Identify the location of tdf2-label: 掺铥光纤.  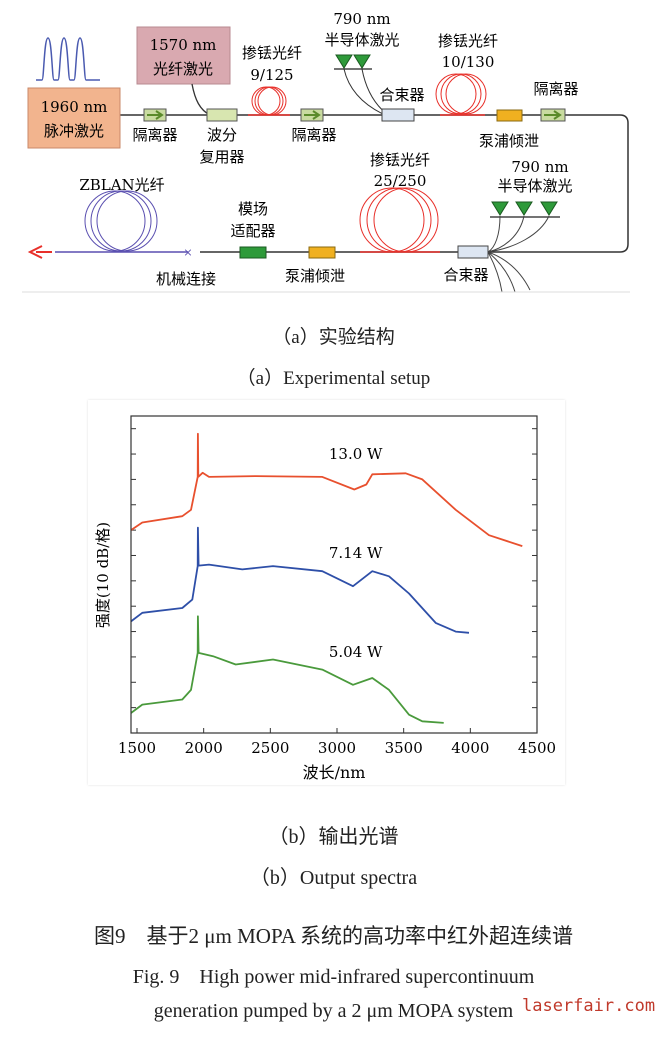
(468, 41).